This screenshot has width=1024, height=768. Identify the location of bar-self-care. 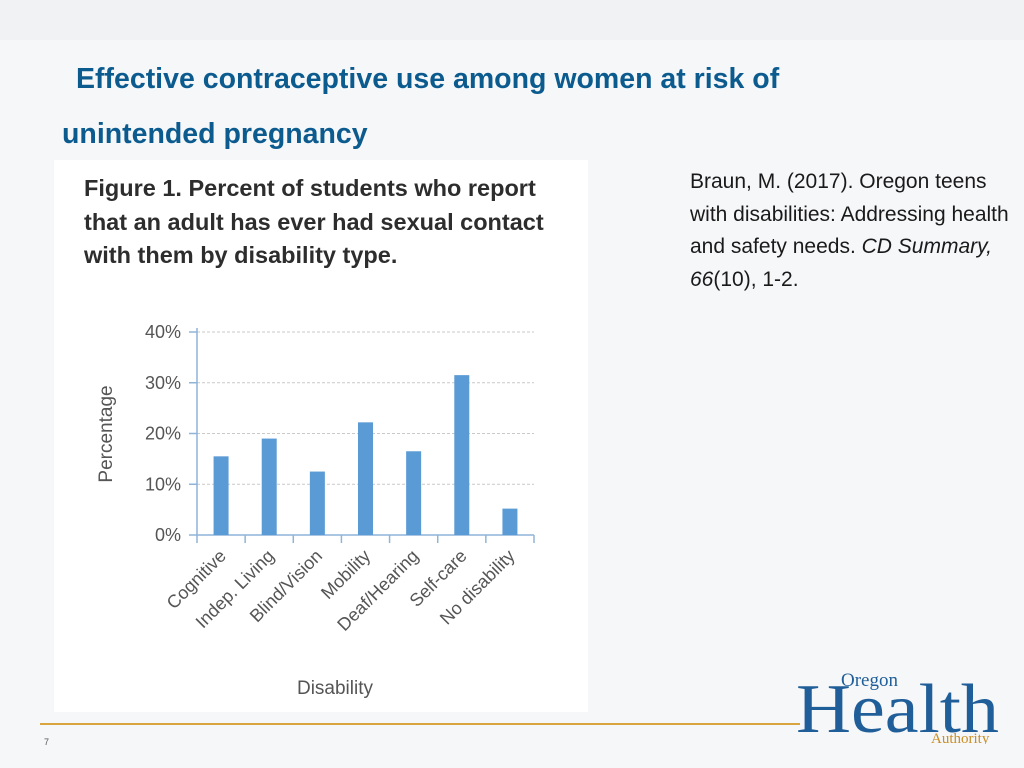
(462, 455).